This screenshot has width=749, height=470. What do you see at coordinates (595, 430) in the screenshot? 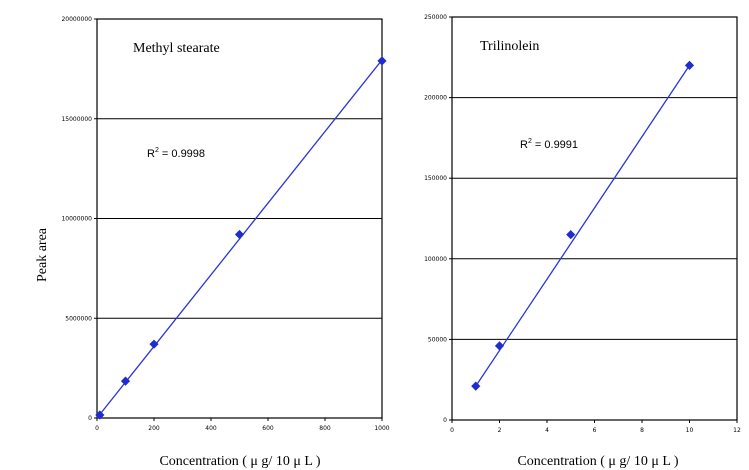
I see `x-tick-label: 6` at bounding box center [595, 430].